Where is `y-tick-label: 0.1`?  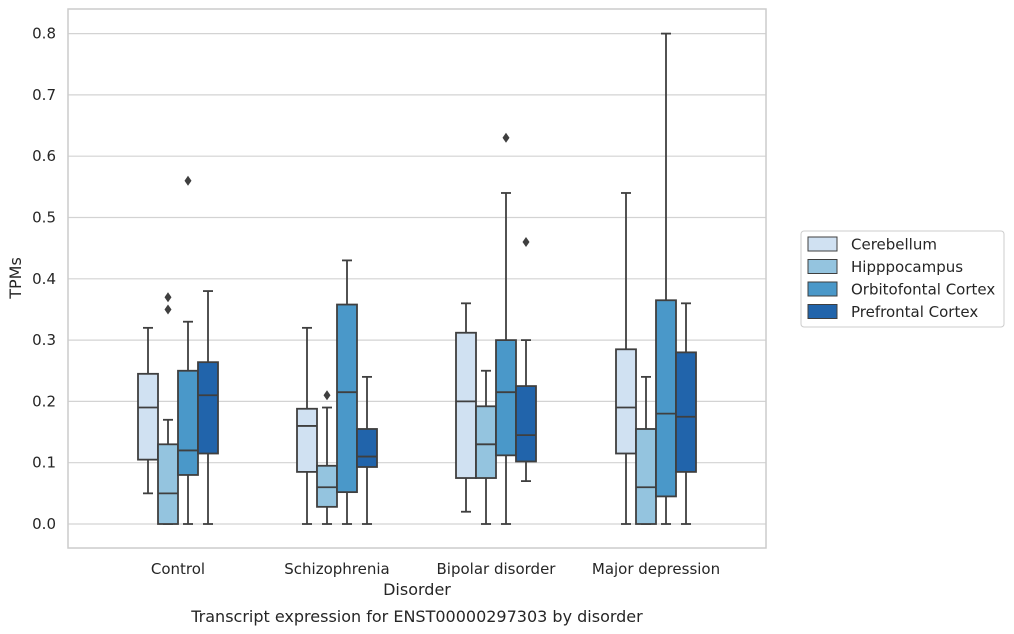 y-tick-label: 0.1 is located at coordinates (44, 463).